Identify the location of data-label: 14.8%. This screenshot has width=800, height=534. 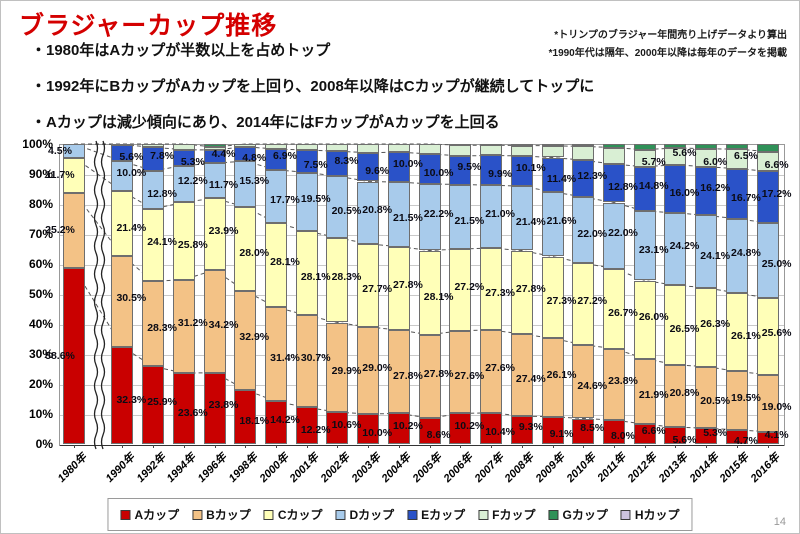
(653, 185).